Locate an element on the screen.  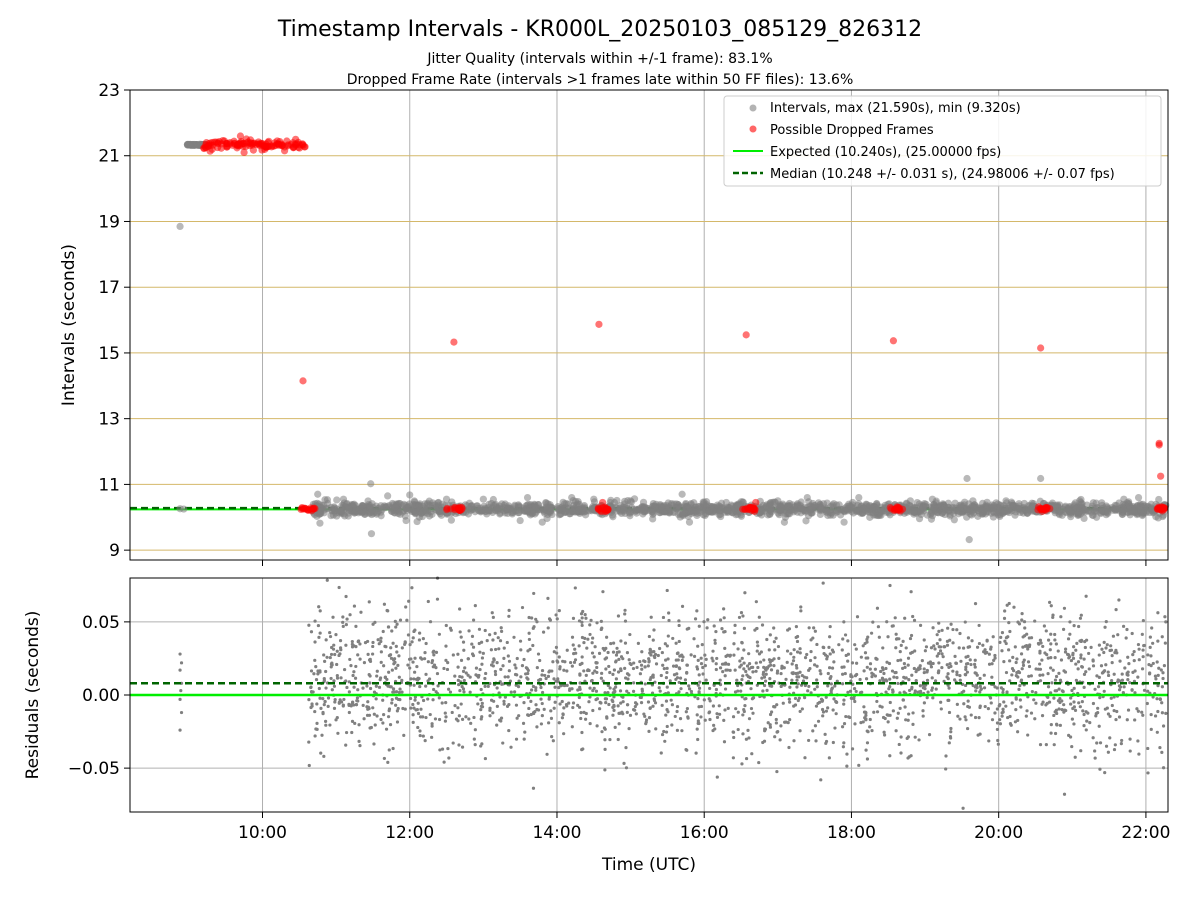
x-tick-label: 20:00 is located at coordinates (998, 833).